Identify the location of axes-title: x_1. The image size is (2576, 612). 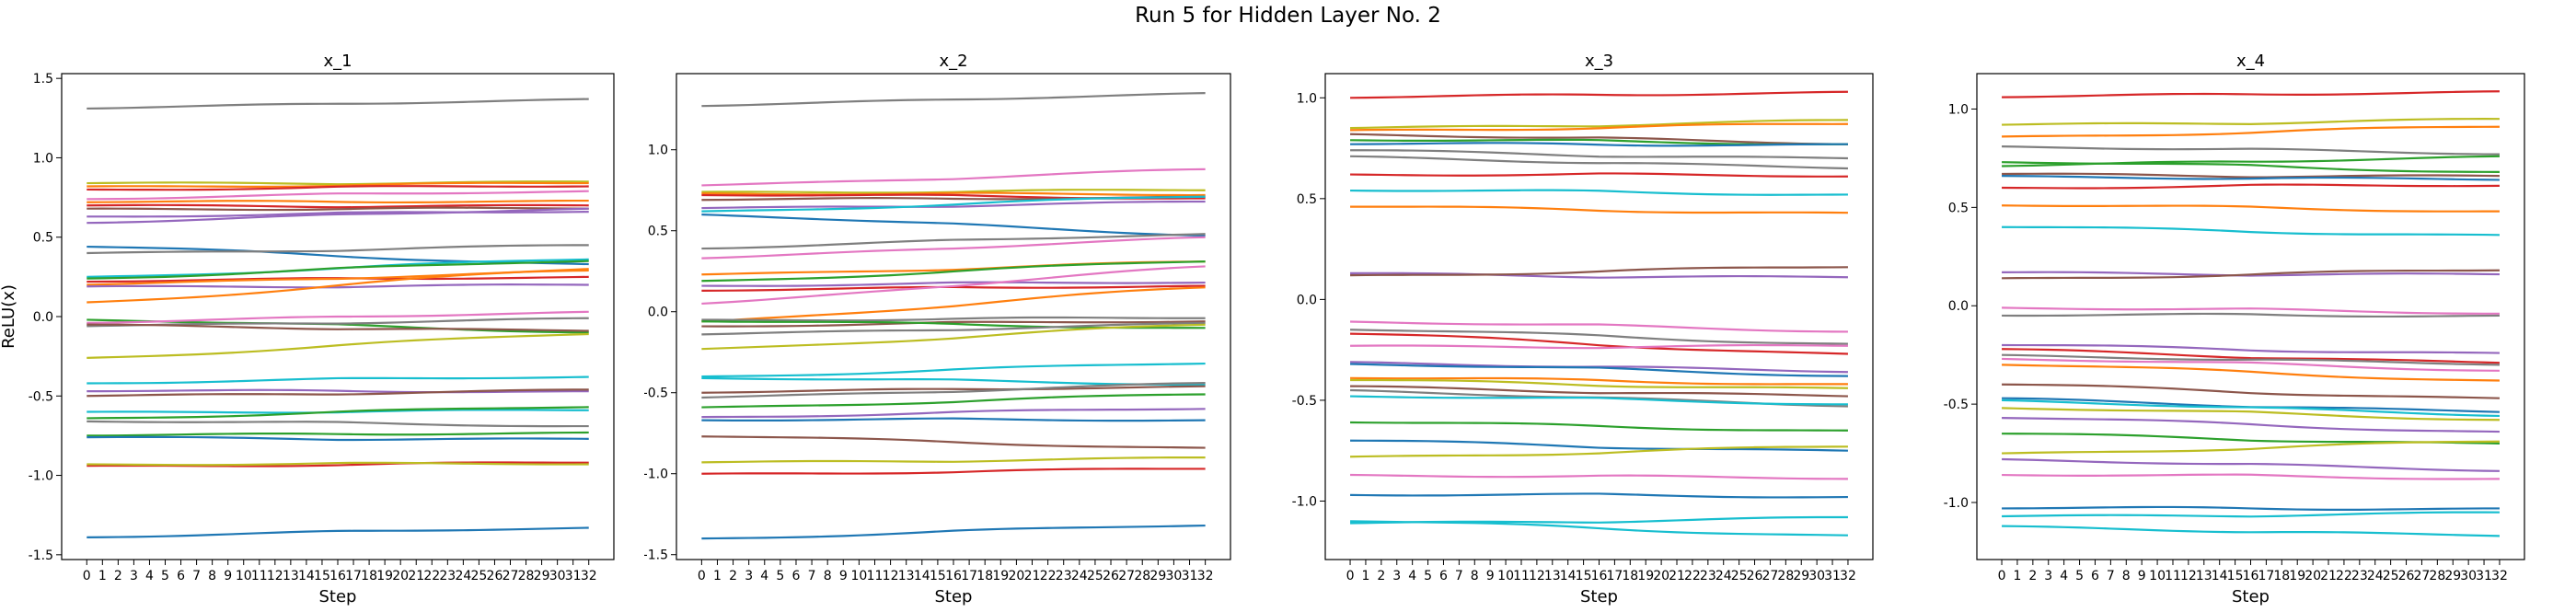
(337, 61).